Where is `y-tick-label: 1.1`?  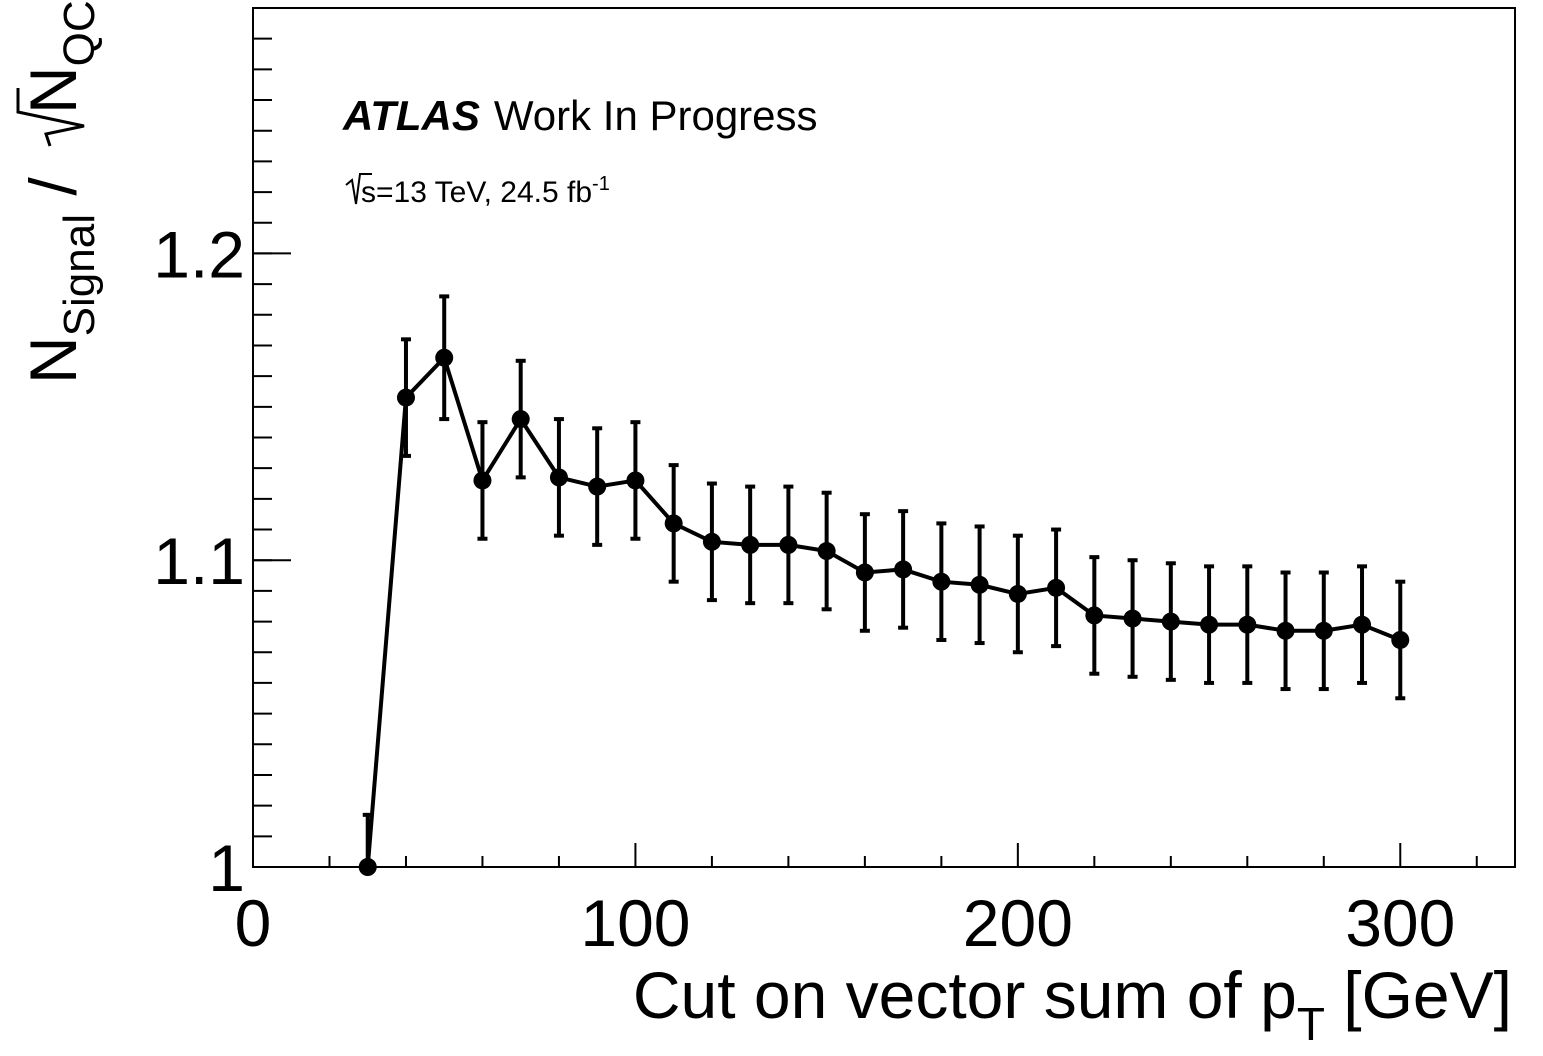
y-tick-label: 1.1 is located at coordinates (199, 561).